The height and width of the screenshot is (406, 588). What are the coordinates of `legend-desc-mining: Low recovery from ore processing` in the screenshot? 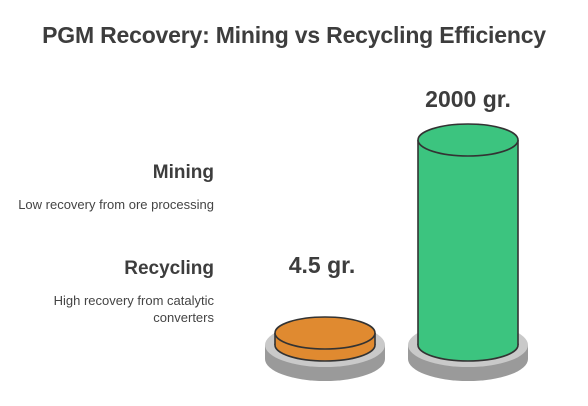 It's located at (116, 204).